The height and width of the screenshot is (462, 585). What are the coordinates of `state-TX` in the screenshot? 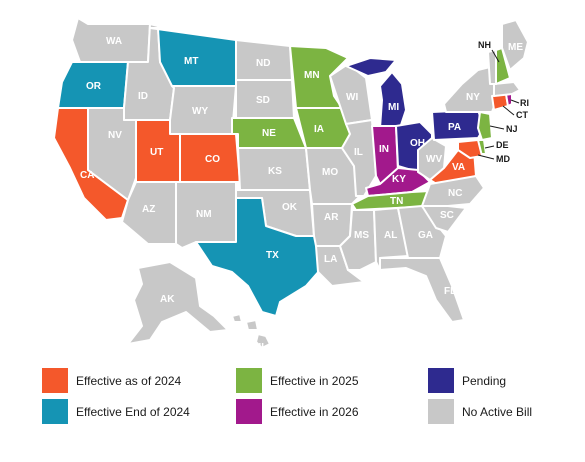 It's located at (258, 257).